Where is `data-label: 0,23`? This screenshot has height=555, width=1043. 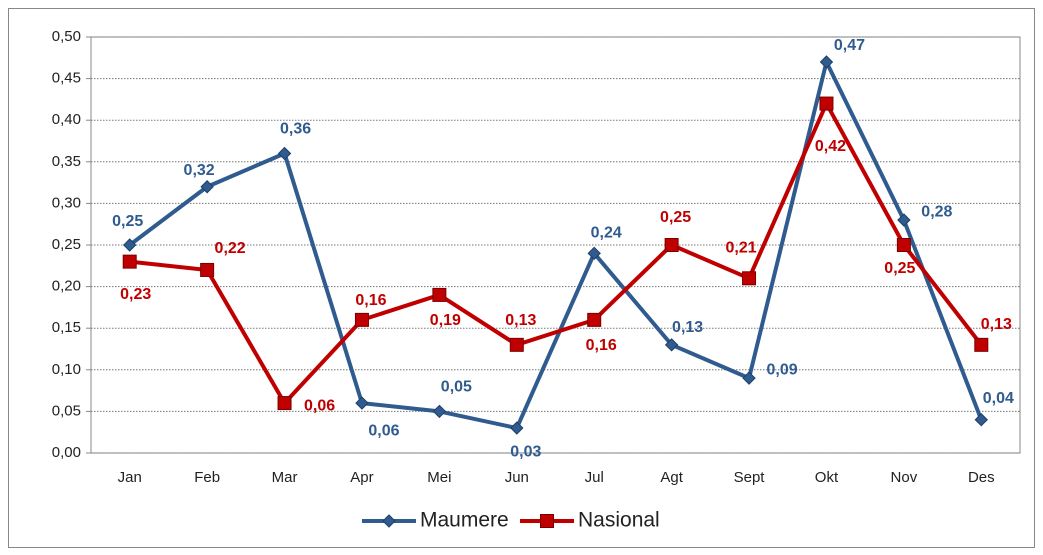
data-label: 0,23 is located at coordinates (135, 294).